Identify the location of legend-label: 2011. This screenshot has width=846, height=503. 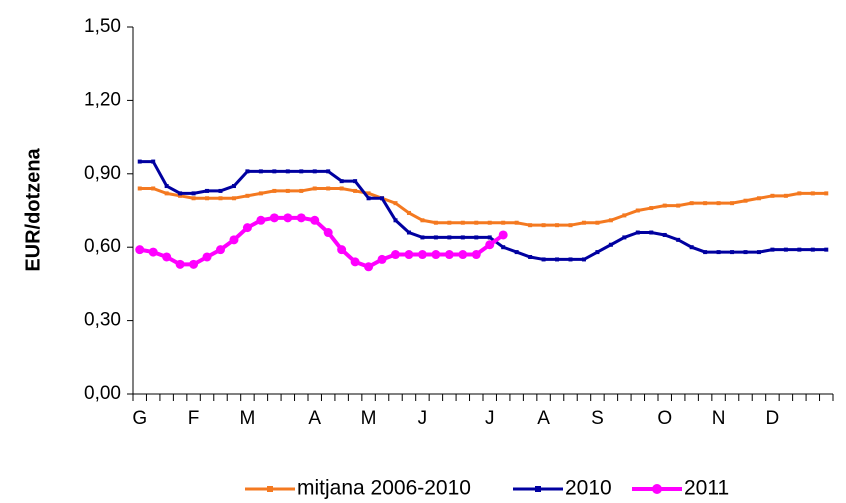
(706, 488).